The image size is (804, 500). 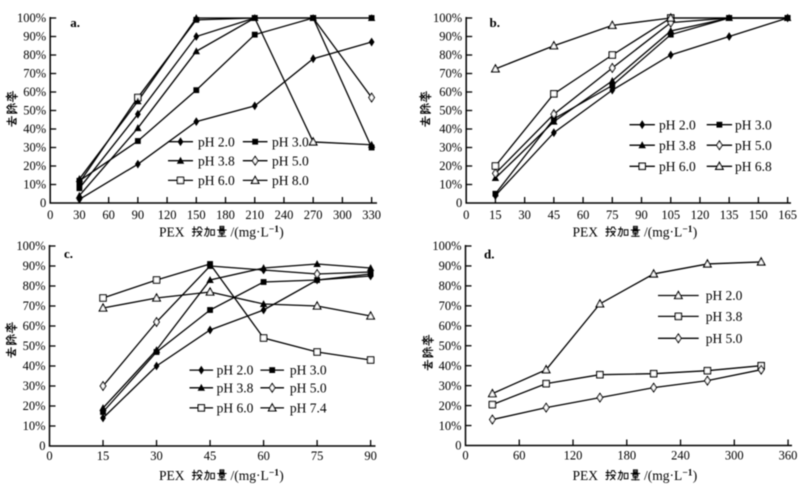 What do you see at coordinates (495, 22) in the screenshot?
I see `svg-text: b.` at bounding box center [495, 22].